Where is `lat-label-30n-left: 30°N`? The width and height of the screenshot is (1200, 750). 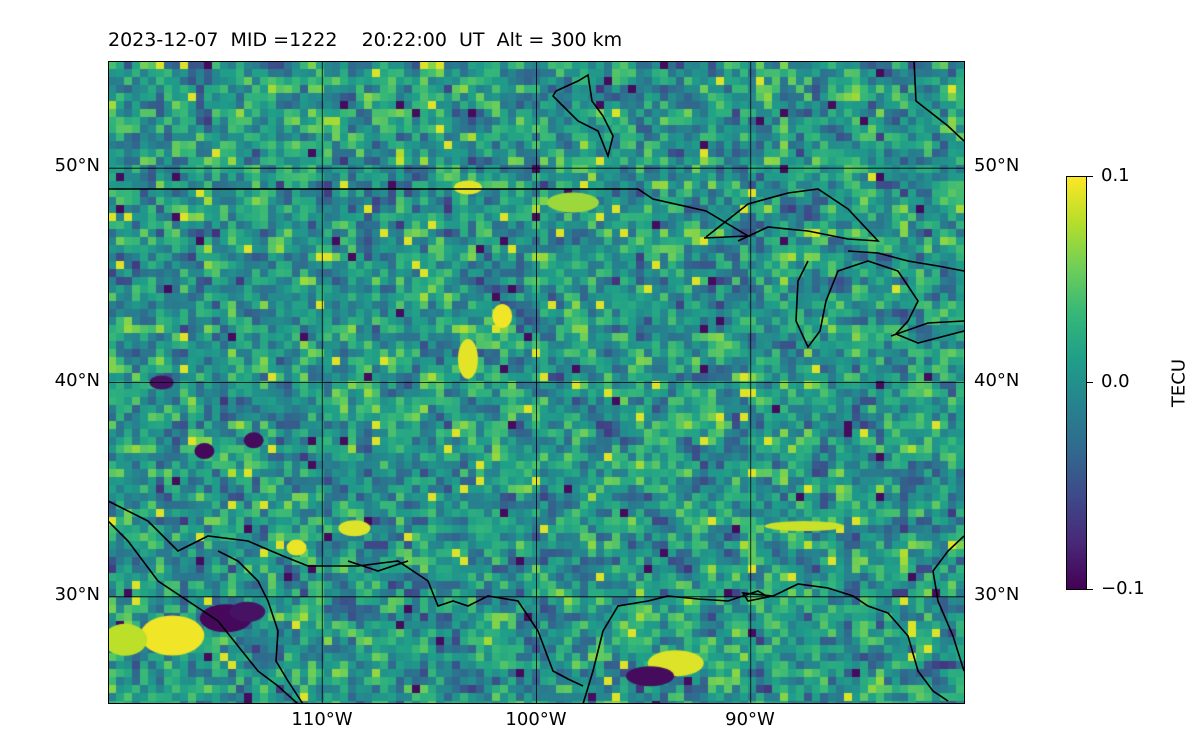 lat-label-30n-left: 30°N is located at coordinates (77, 594).